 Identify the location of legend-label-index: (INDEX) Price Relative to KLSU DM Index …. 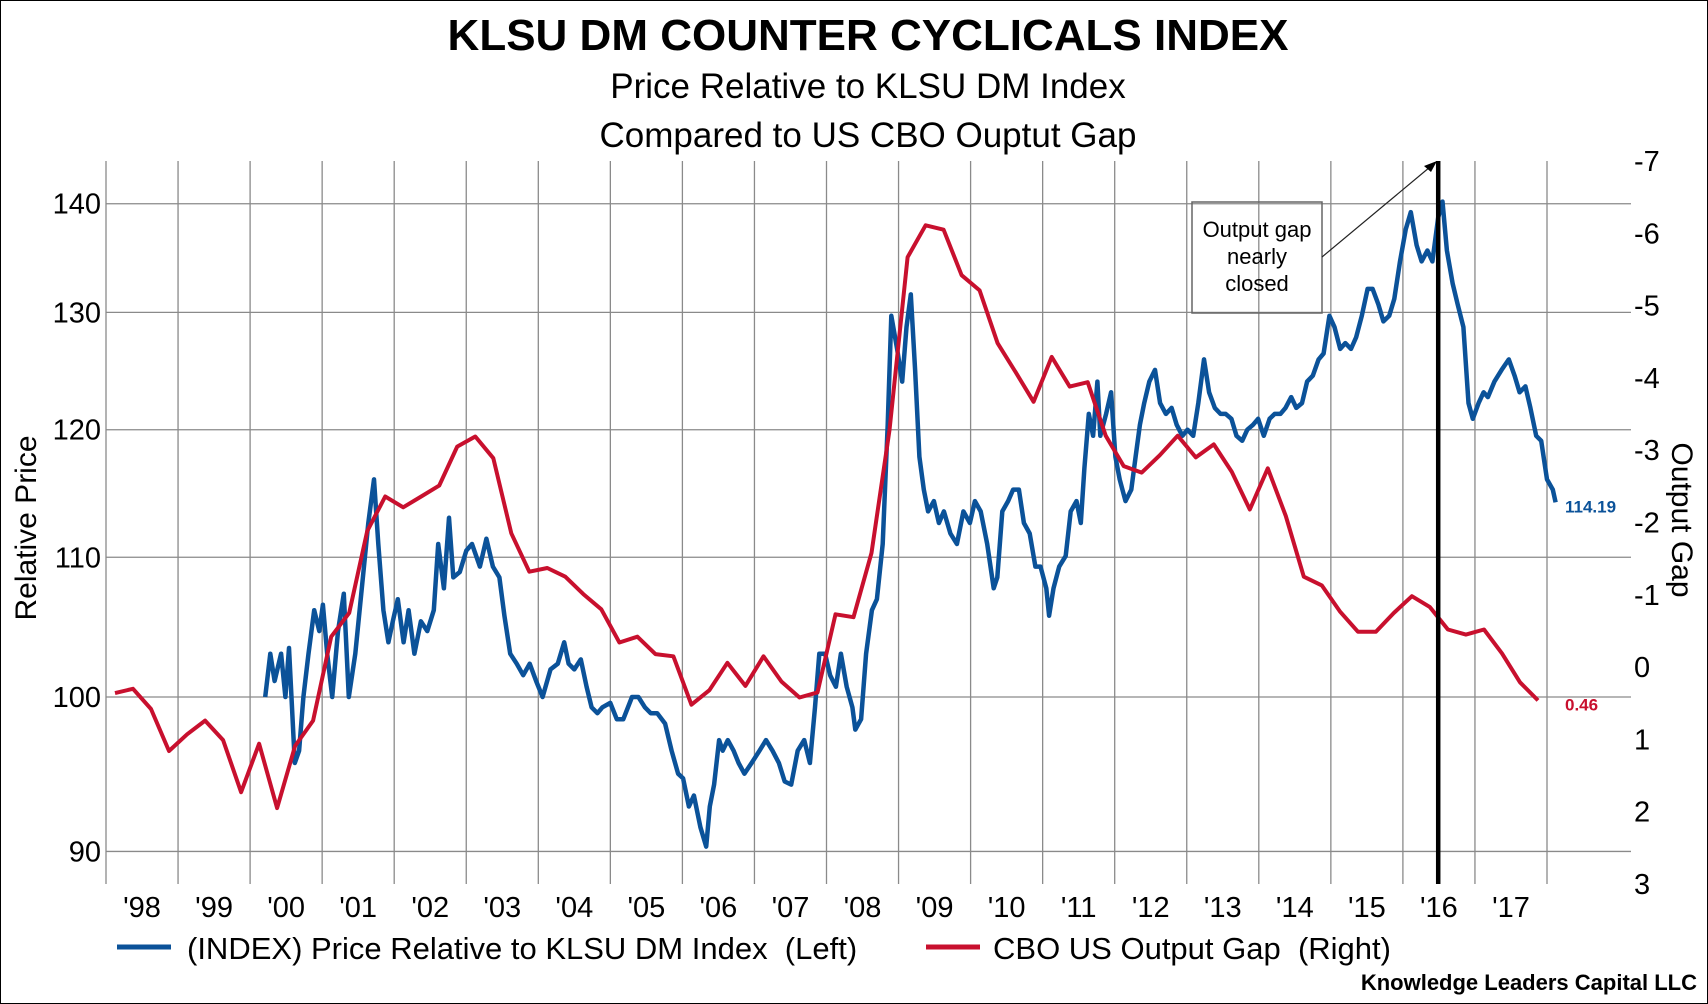
(522, 948).